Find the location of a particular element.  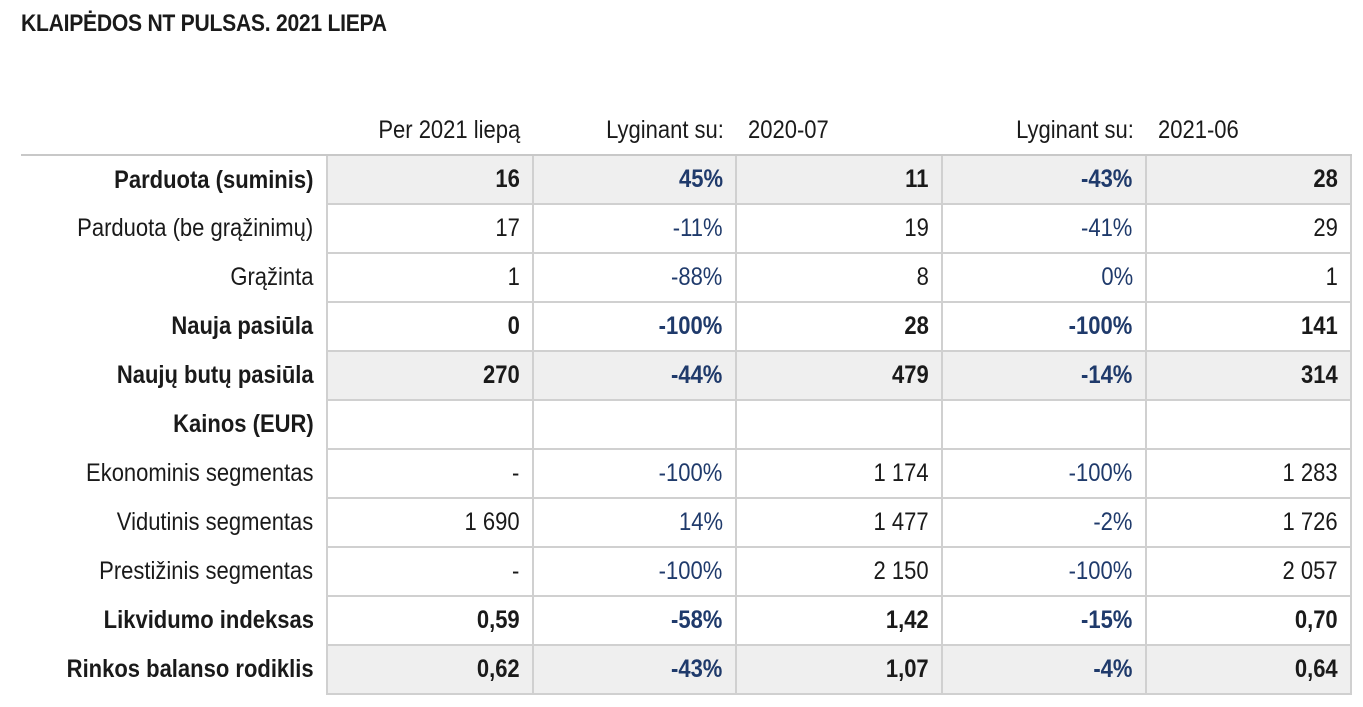

current-value-cell is located at coordinates (429, 424).